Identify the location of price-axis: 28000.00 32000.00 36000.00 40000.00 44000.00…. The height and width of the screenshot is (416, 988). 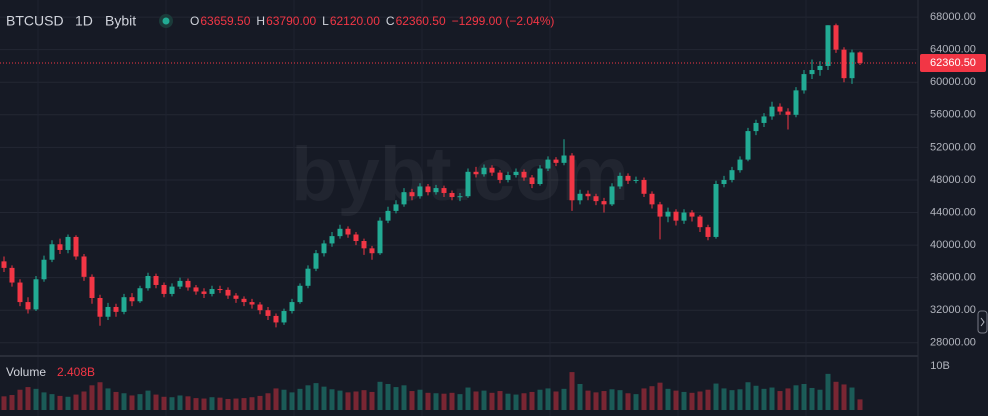
(953, 191).